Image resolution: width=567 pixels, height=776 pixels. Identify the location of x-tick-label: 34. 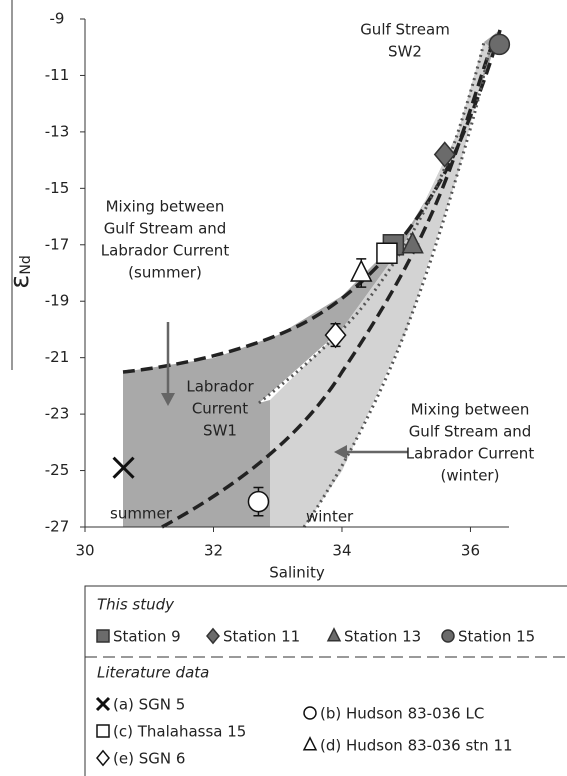
(341, 551).